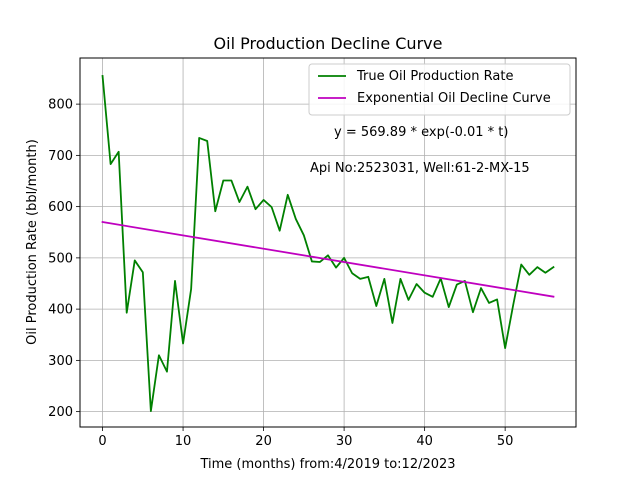 Image resolution: width=640 pixels, height=480 pixels. I want to click on well-info-annotation: Api No:2523031, Well:61-2-MX-15, so click(420, 168).